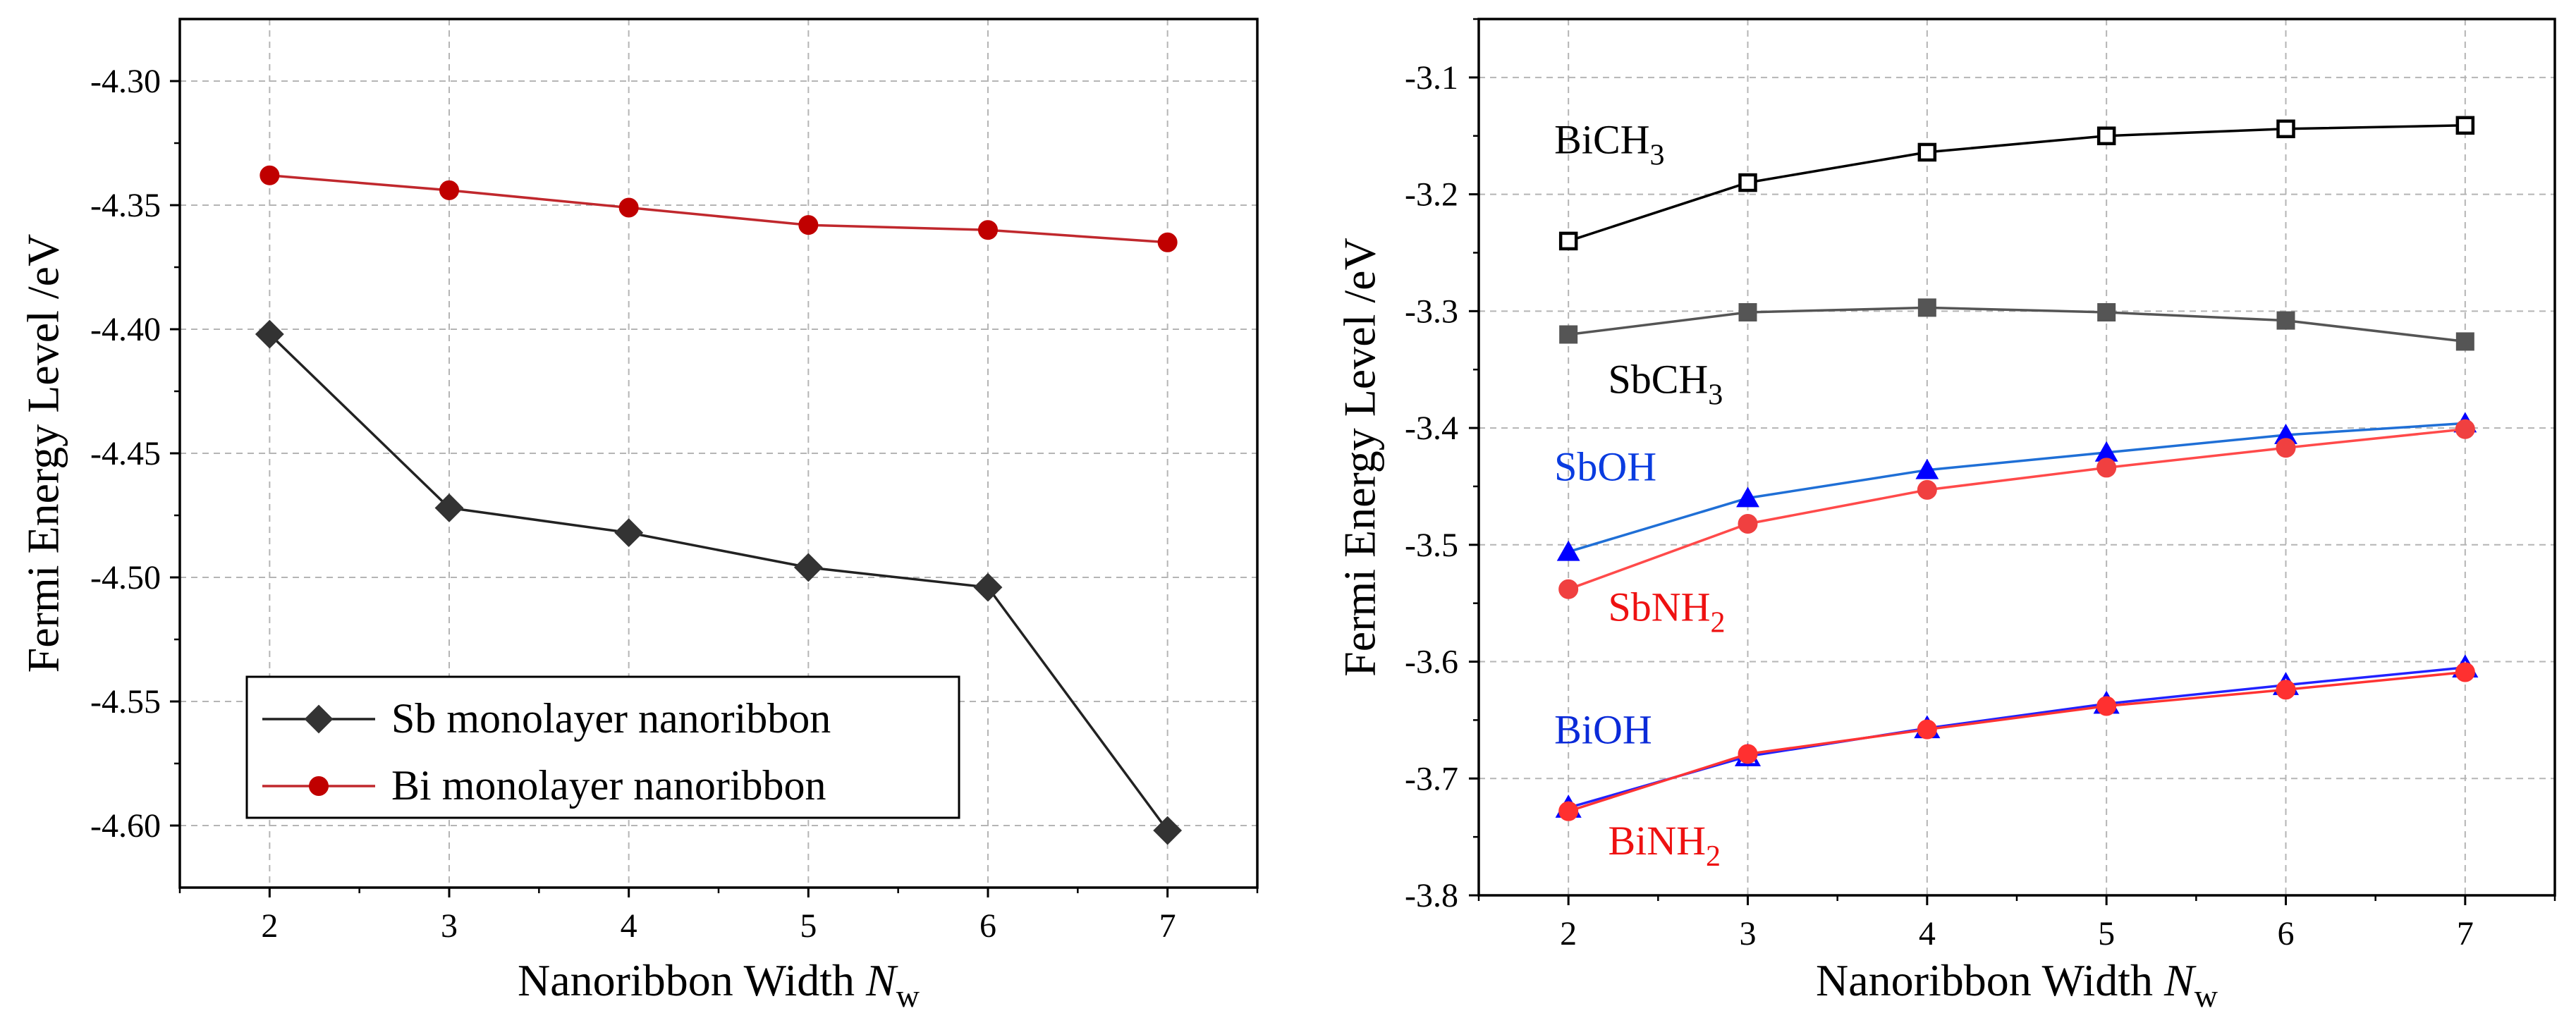  What do you see at coordinates (1360, 457) in the screenshot?
I see `right-y-axis-label: Fermi Energy Level /eV` at bounding box center [1360, 457].